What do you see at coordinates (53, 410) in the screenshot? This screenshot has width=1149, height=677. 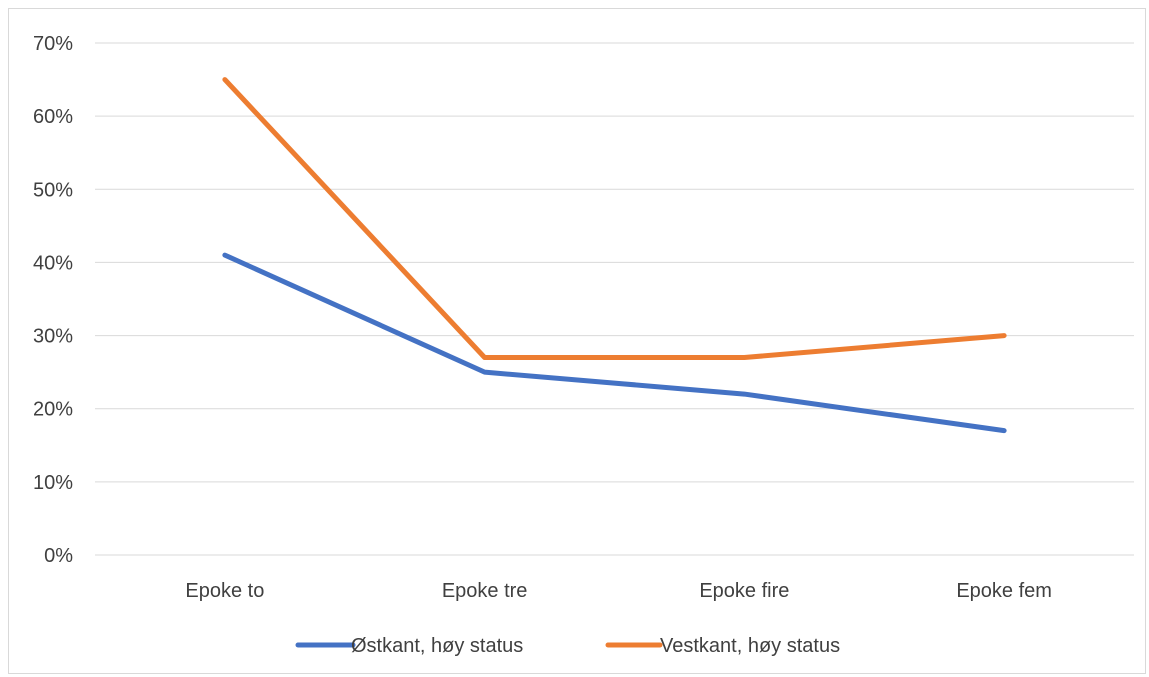 I see `y-tick-label: 20%` at bounding box center [53, 410].